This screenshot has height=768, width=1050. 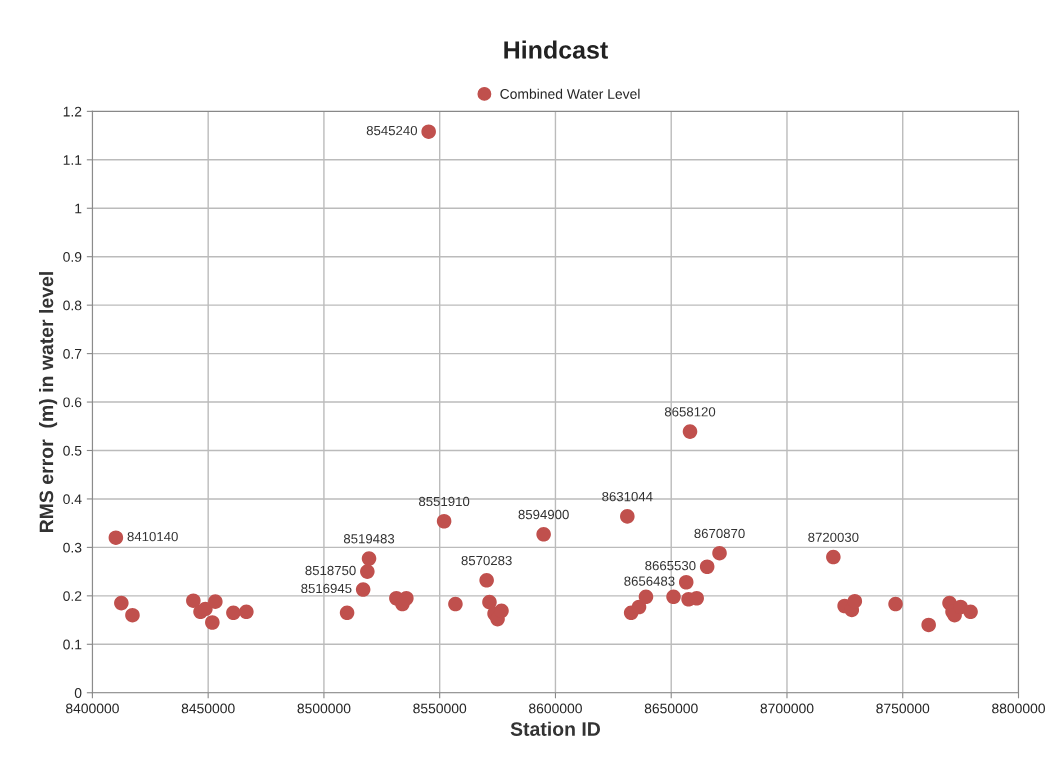 I want to click on x-axis-title: Station ID, so click(x=555, y=728).